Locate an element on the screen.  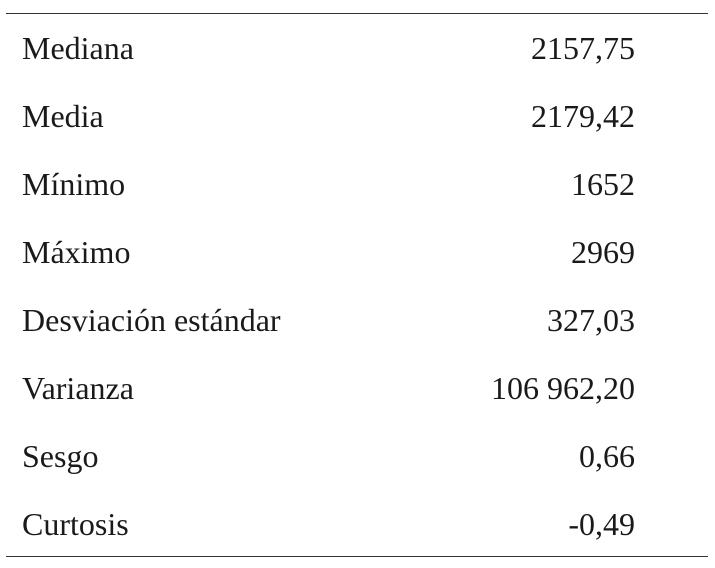
row-value: 2969 is located at coordinates (603, 252).